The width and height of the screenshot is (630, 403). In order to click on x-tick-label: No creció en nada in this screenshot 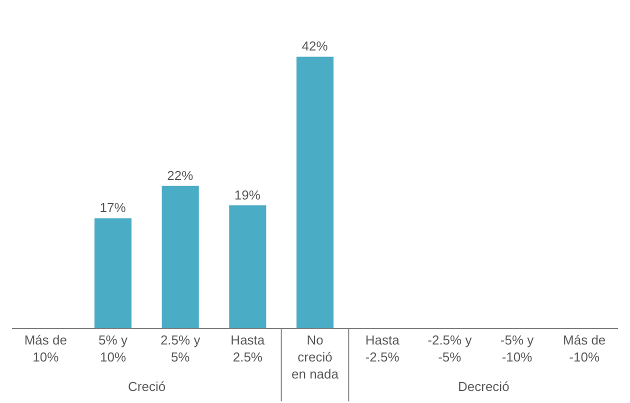, I will do `click(316, 357)`.